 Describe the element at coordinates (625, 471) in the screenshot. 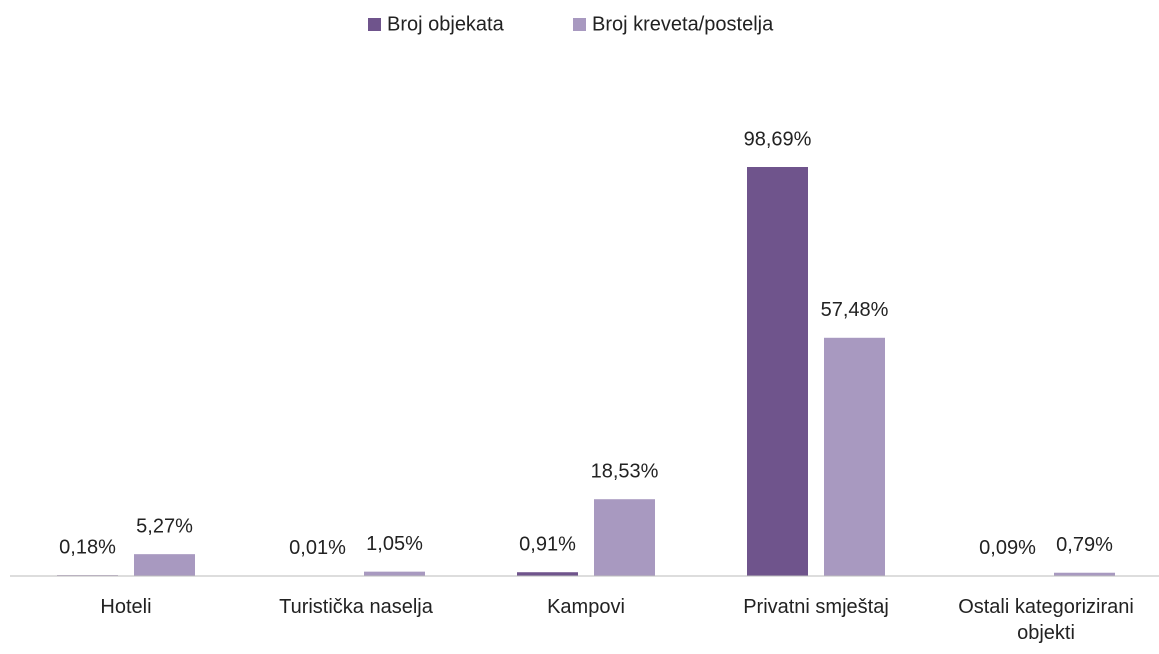

I see `value-label: 18,53%` at that location.